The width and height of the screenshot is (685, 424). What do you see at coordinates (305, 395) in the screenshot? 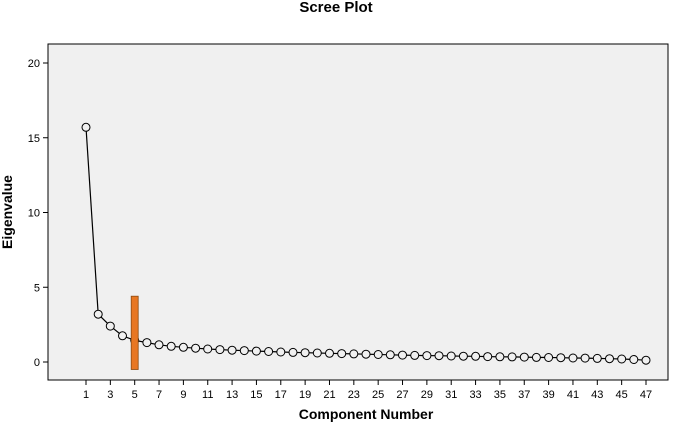
I see `x-tick-label: 19` at bounding box center [305, 395].